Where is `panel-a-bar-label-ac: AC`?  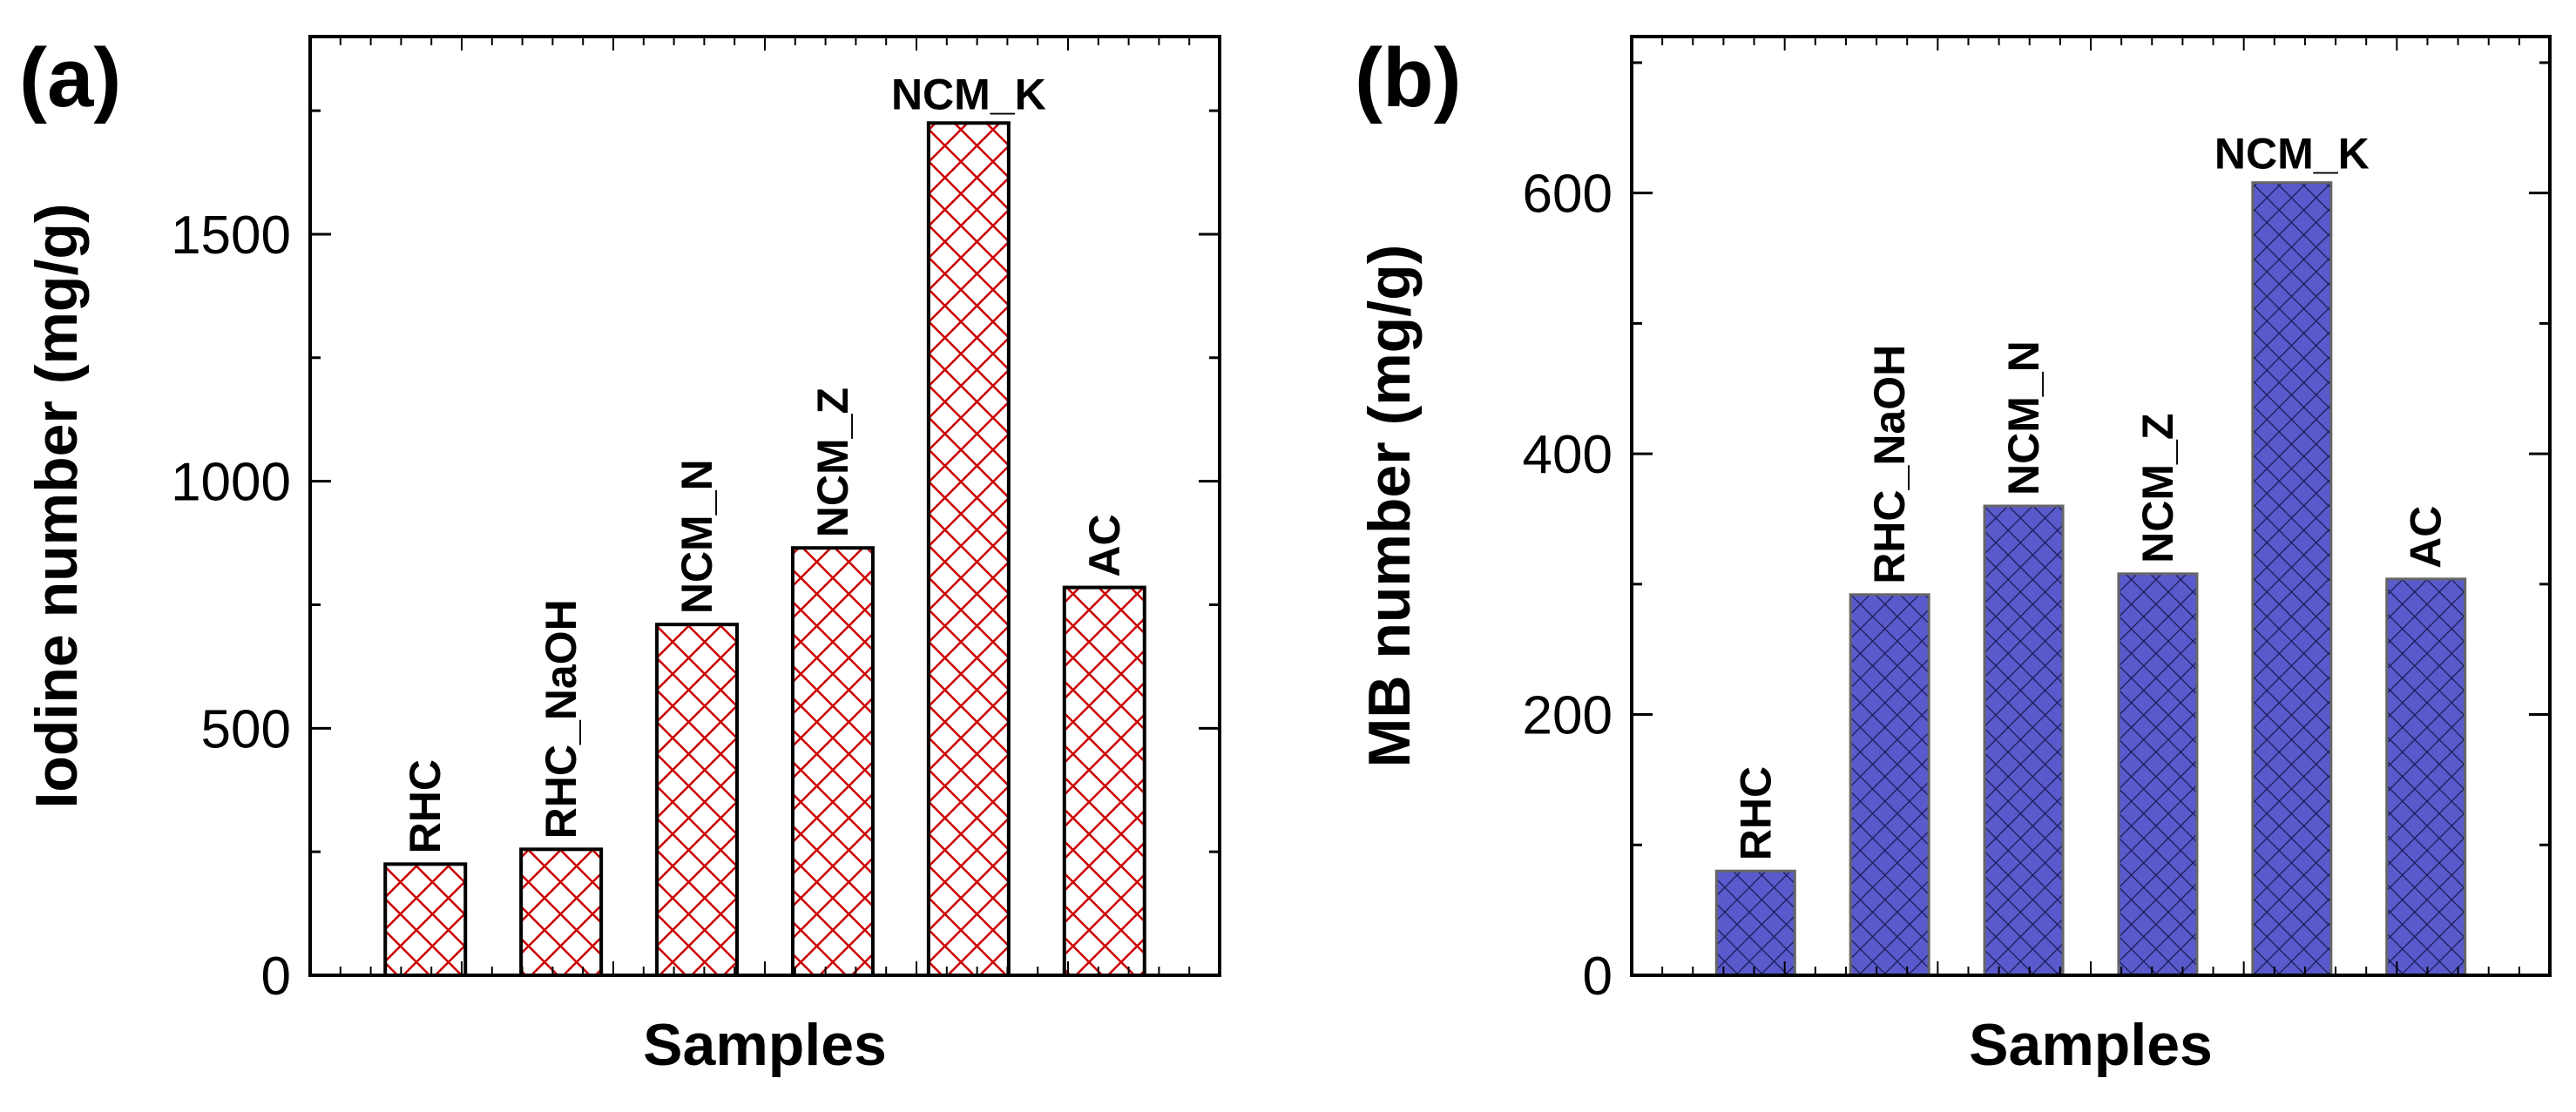 panel-a-bar-label-ac: AC is located at coordinates (1104, 545).